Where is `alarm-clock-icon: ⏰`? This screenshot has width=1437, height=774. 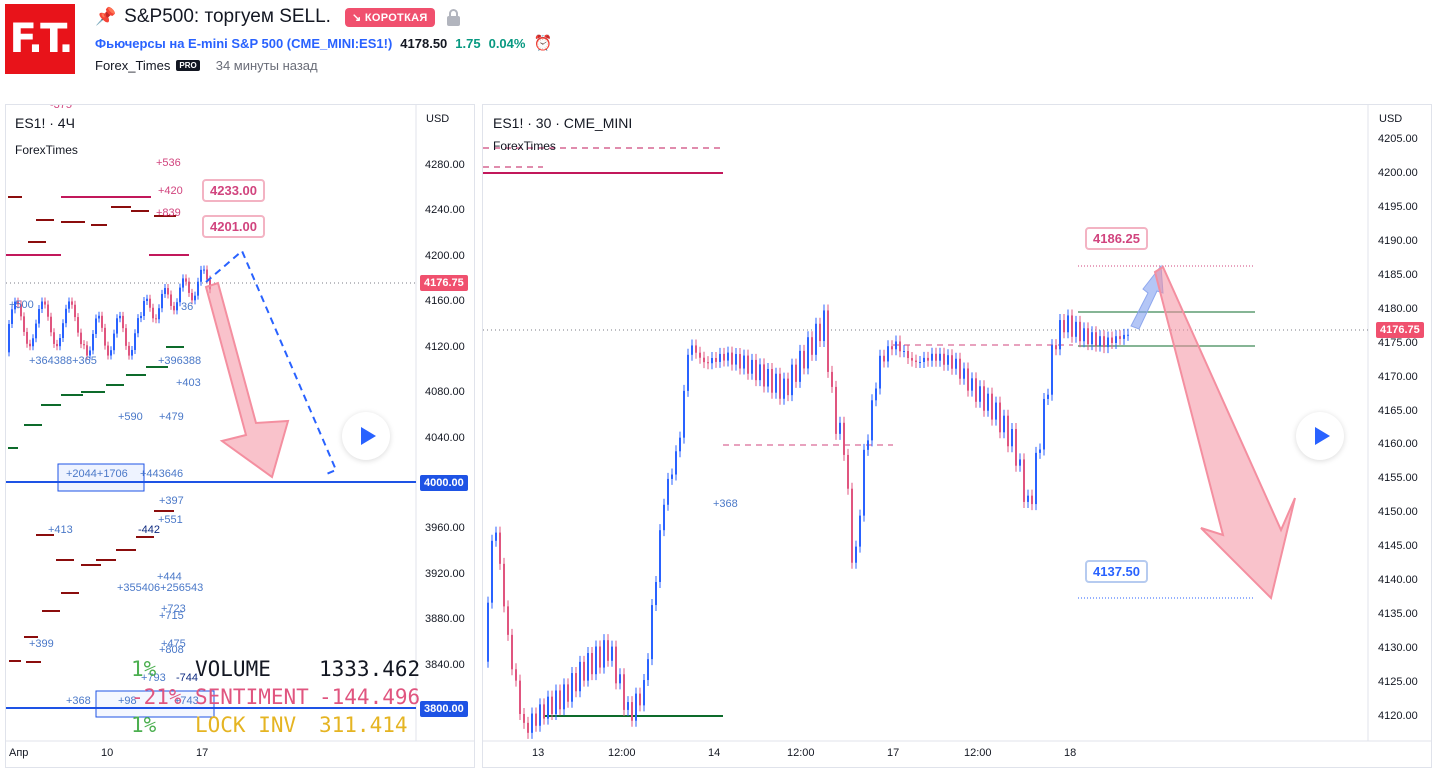 alarm-clock-icon: ⏰ is located at coordinates (543, 43).